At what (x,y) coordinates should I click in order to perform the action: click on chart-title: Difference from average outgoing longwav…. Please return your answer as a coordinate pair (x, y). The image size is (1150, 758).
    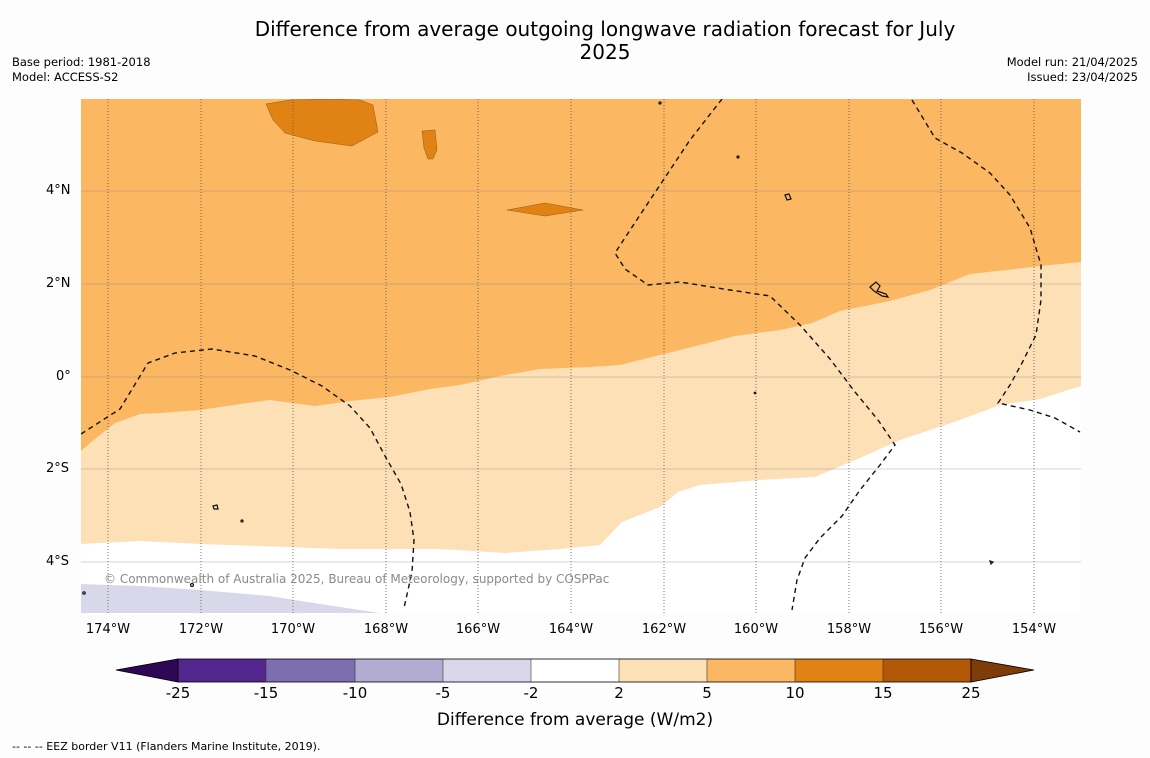
    Looking at the image, I should click on (605, 40).